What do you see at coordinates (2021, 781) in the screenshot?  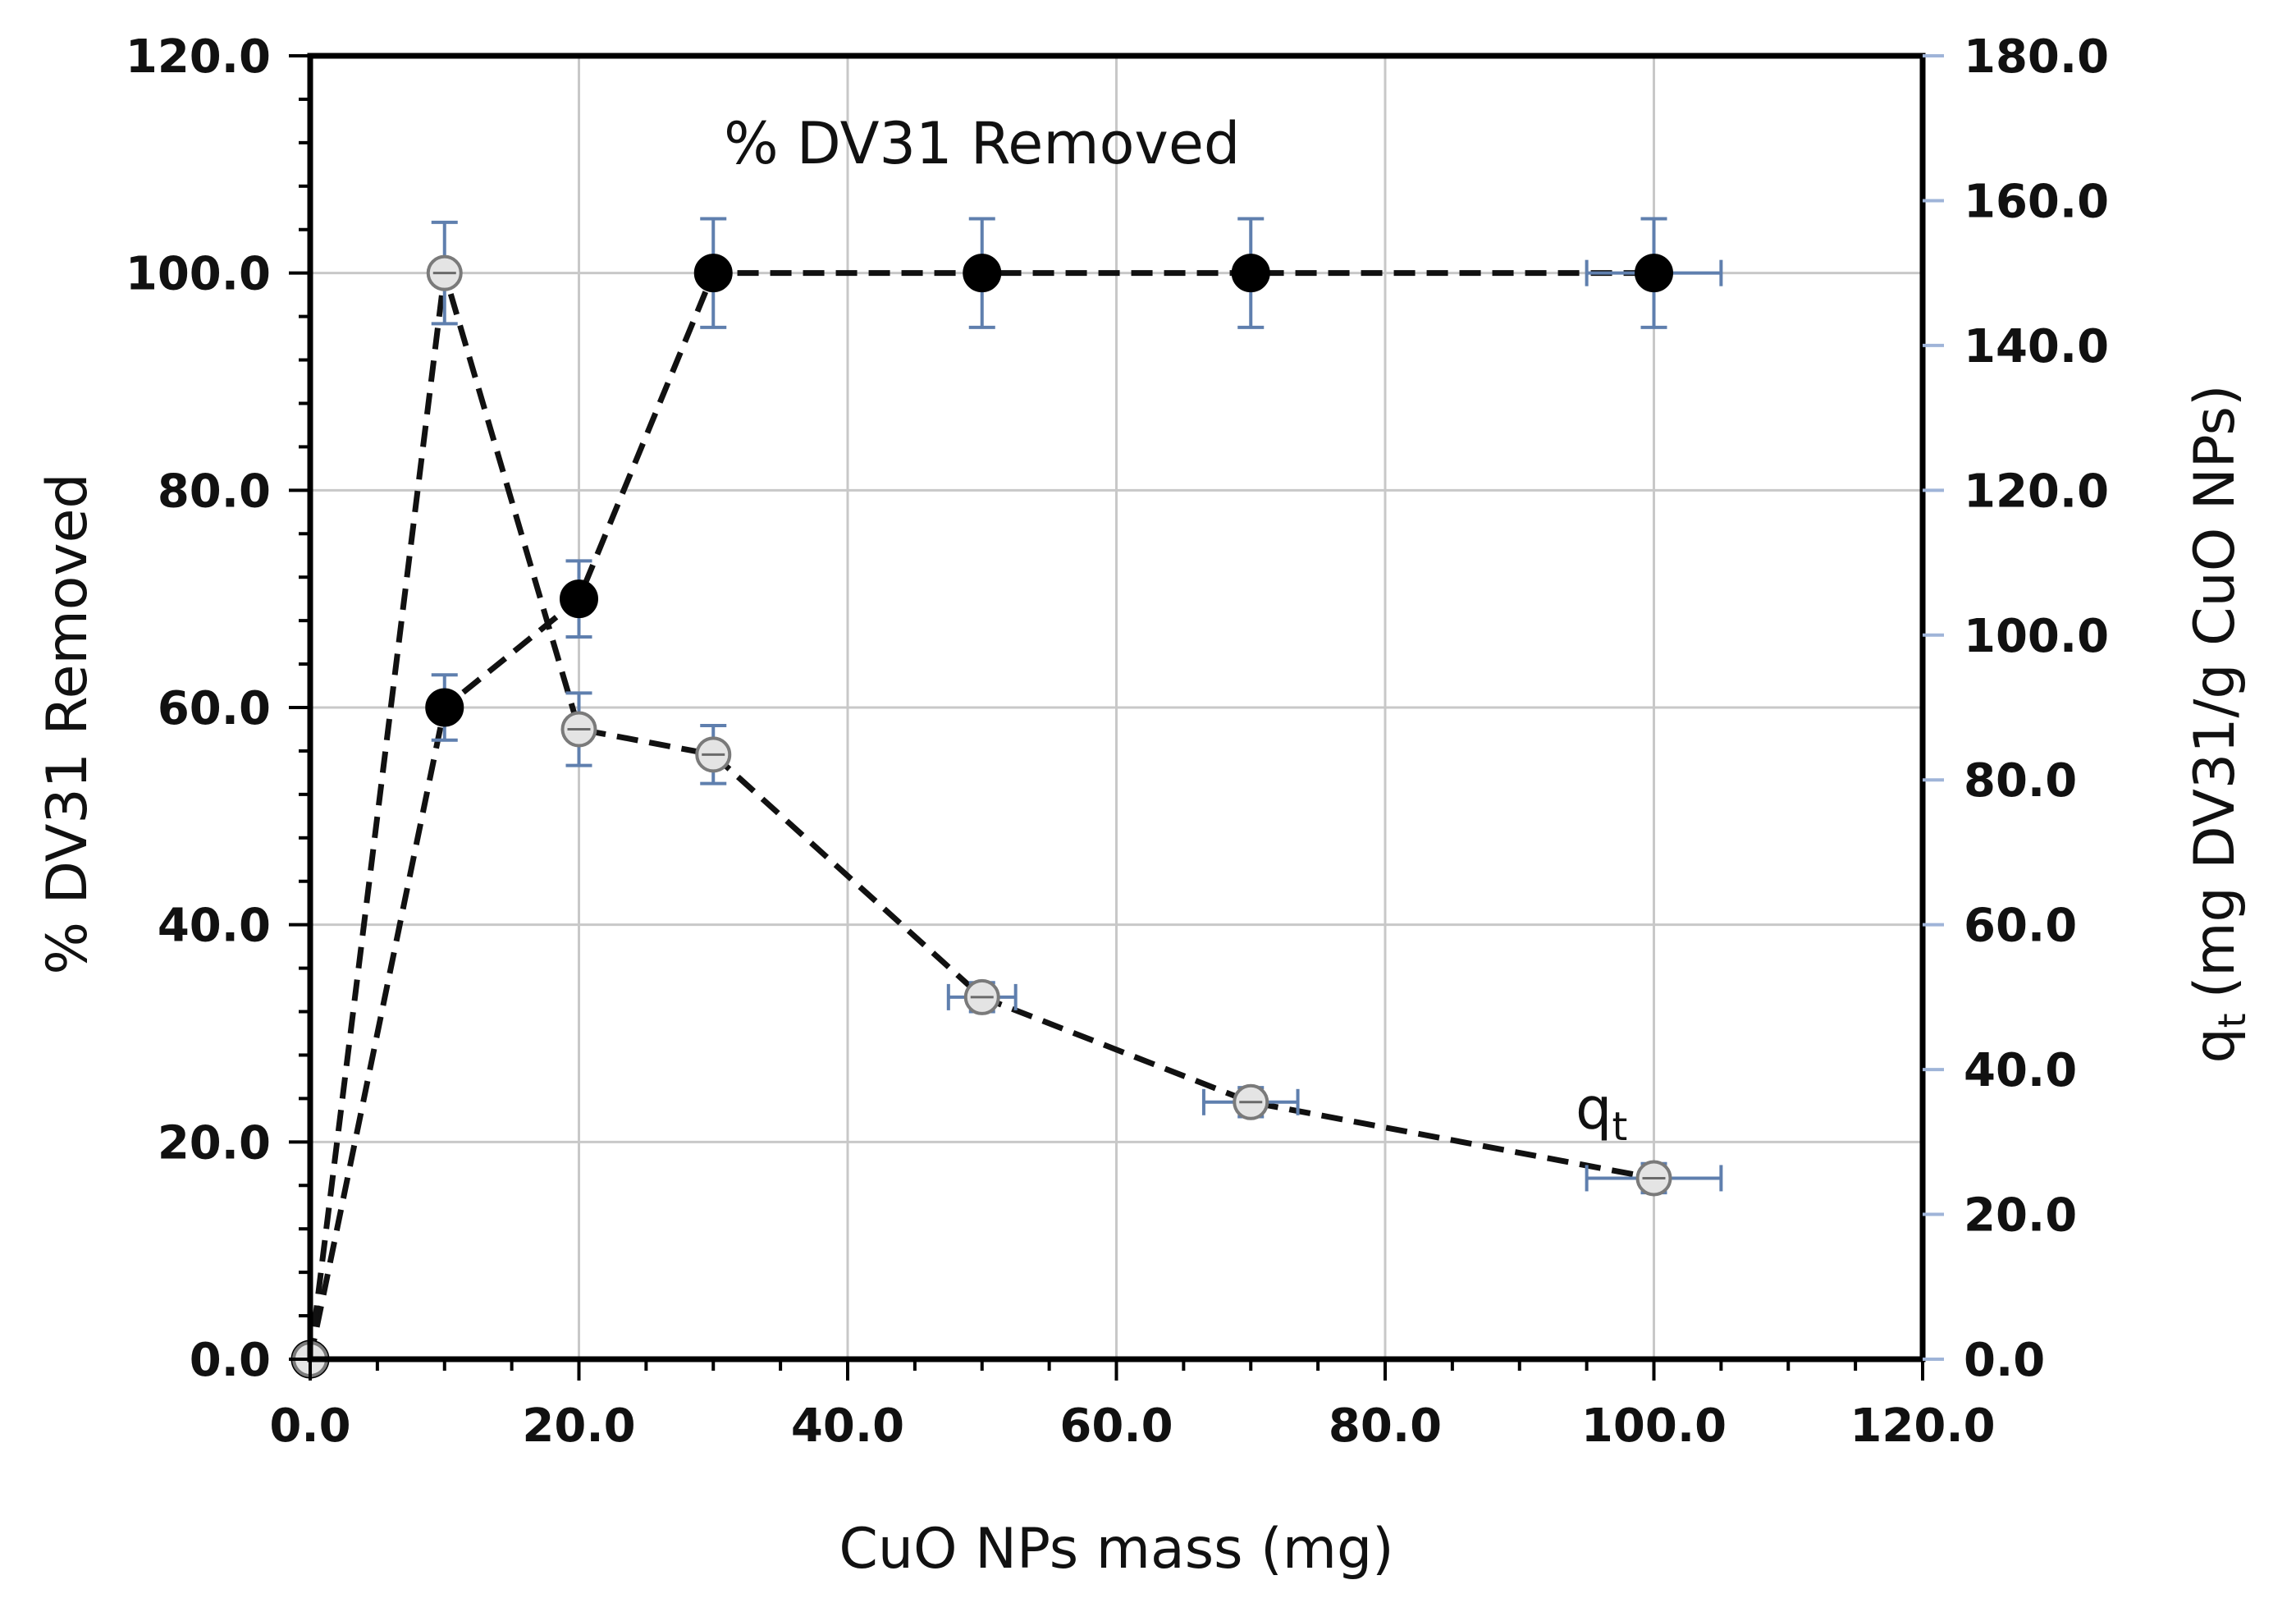 I see `y-right-tick-label: 80.0` at bounding box center [2021, 781].